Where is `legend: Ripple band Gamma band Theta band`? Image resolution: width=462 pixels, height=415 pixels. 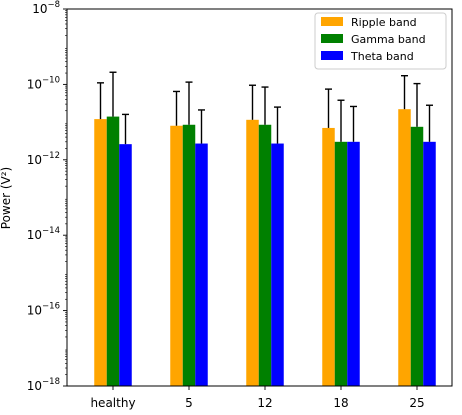
legend: Ripple band Gamma band Theta band is located at coordinates (380, 41).